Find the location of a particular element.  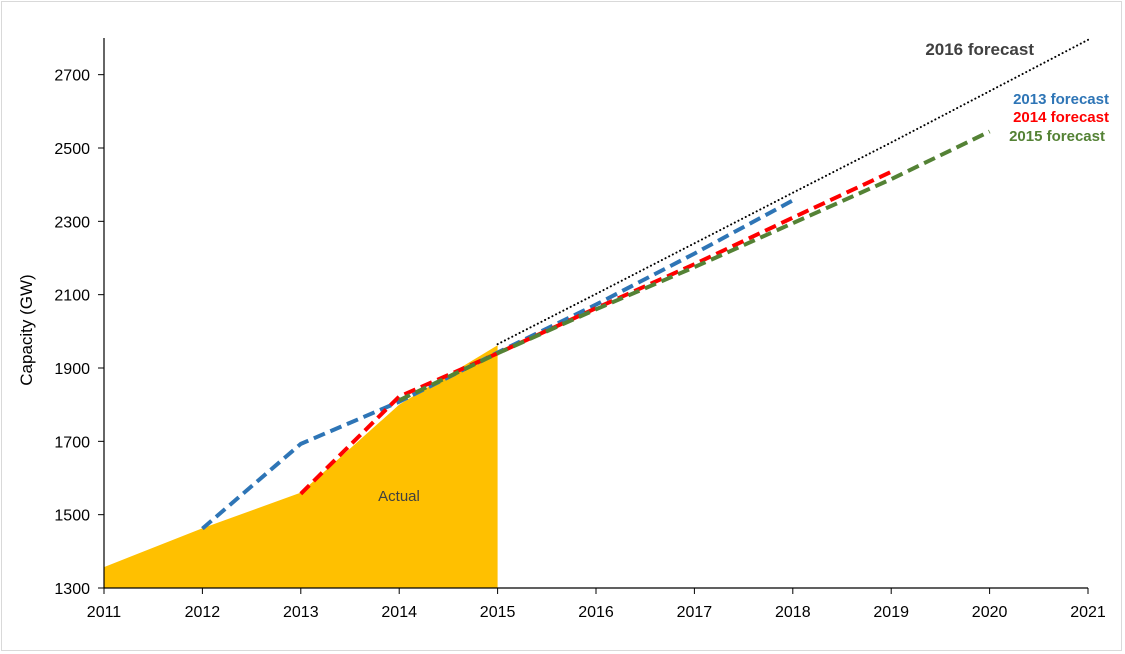

series-label-2016-forecast: 2016 forecast is located at coordinates (979, 49).